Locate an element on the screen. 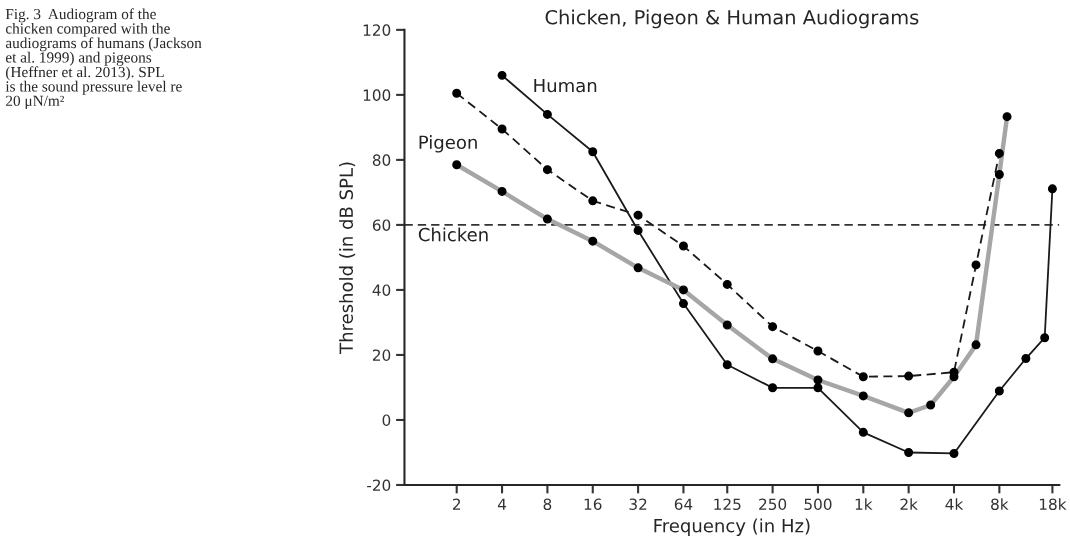  x-tick-label: 1k is located at coordinates (864, 504).